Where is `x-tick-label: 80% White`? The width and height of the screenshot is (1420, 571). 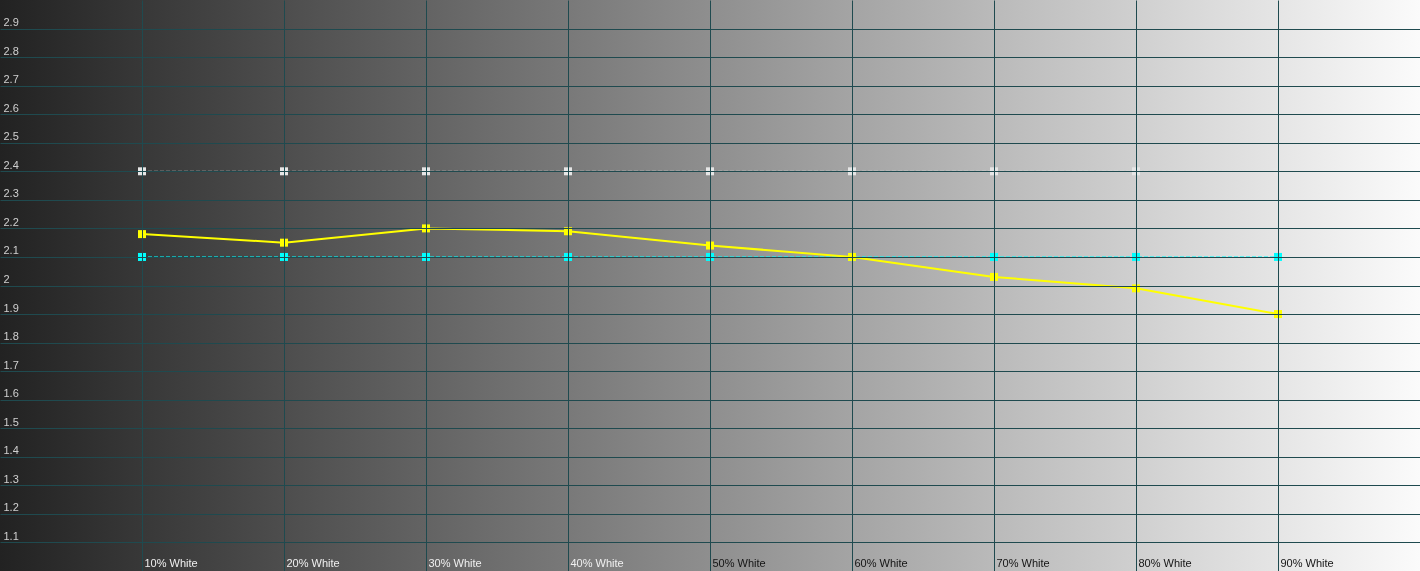 x-tick-label: 80% White is located at coordinates (1165, 562).